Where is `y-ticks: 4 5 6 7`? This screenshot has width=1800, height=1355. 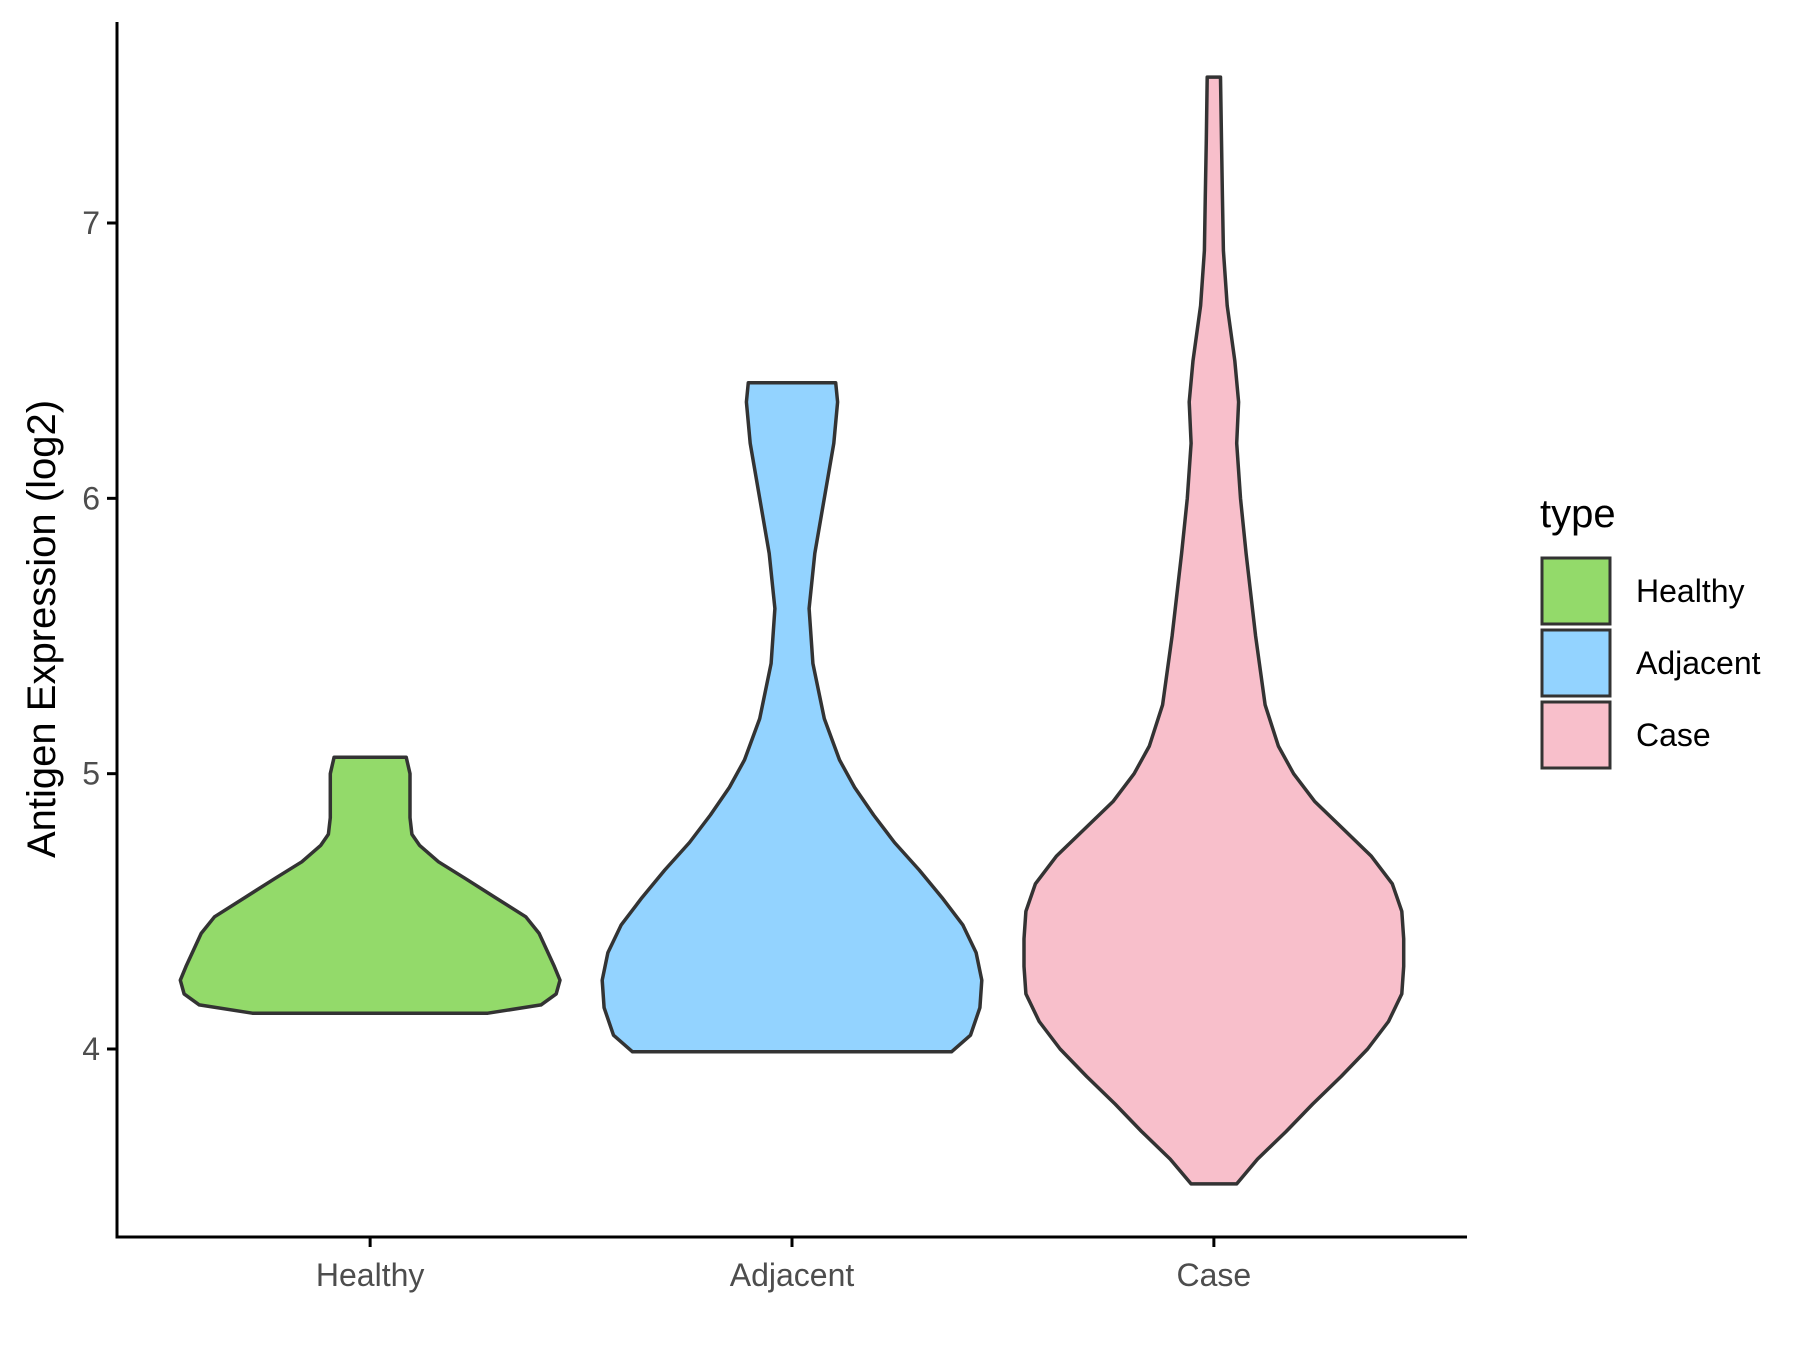
y-ticks: 4 5 6 7 is located at coordinates (99, 636).